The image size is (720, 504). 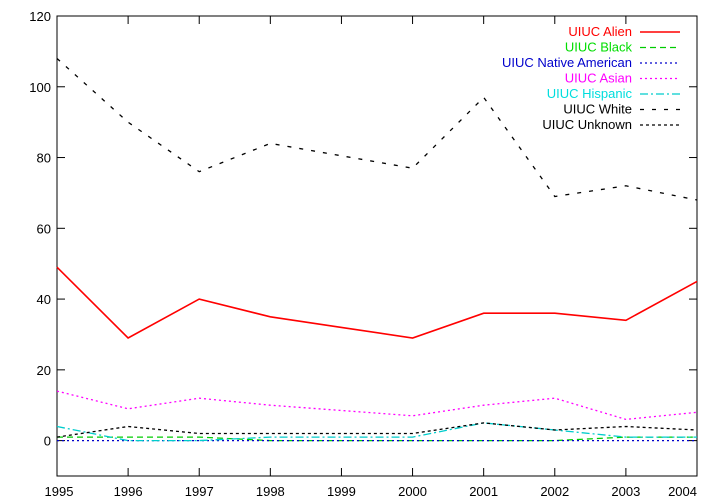 What do you see at coordinates (40, 16) in the screenshot?
I see `y-tick-label: 120` at bounding box center [40, 16].